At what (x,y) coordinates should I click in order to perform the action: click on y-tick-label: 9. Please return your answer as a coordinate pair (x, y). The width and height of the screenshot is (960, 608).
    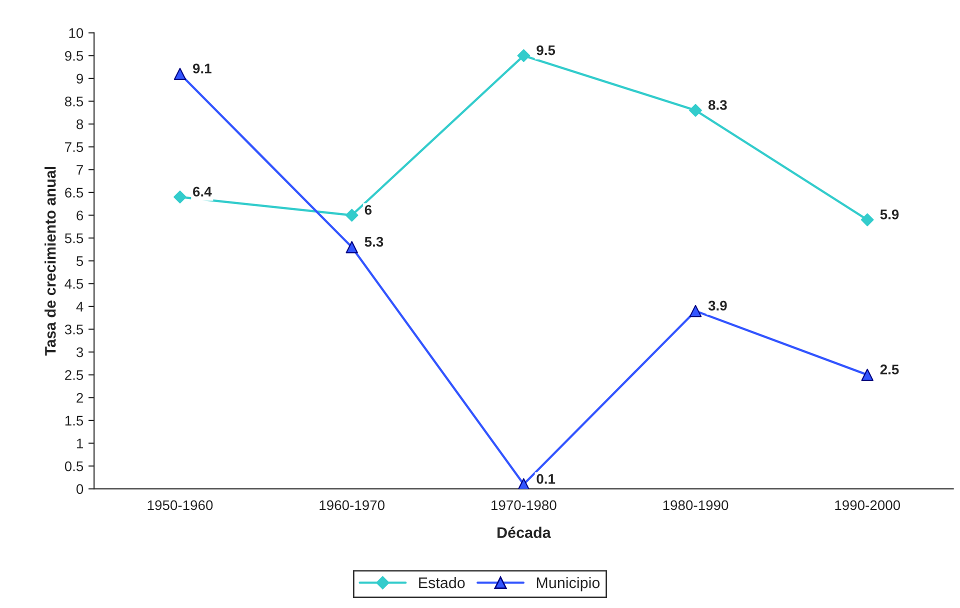
    Looking at the image, I should click on (80, 79).